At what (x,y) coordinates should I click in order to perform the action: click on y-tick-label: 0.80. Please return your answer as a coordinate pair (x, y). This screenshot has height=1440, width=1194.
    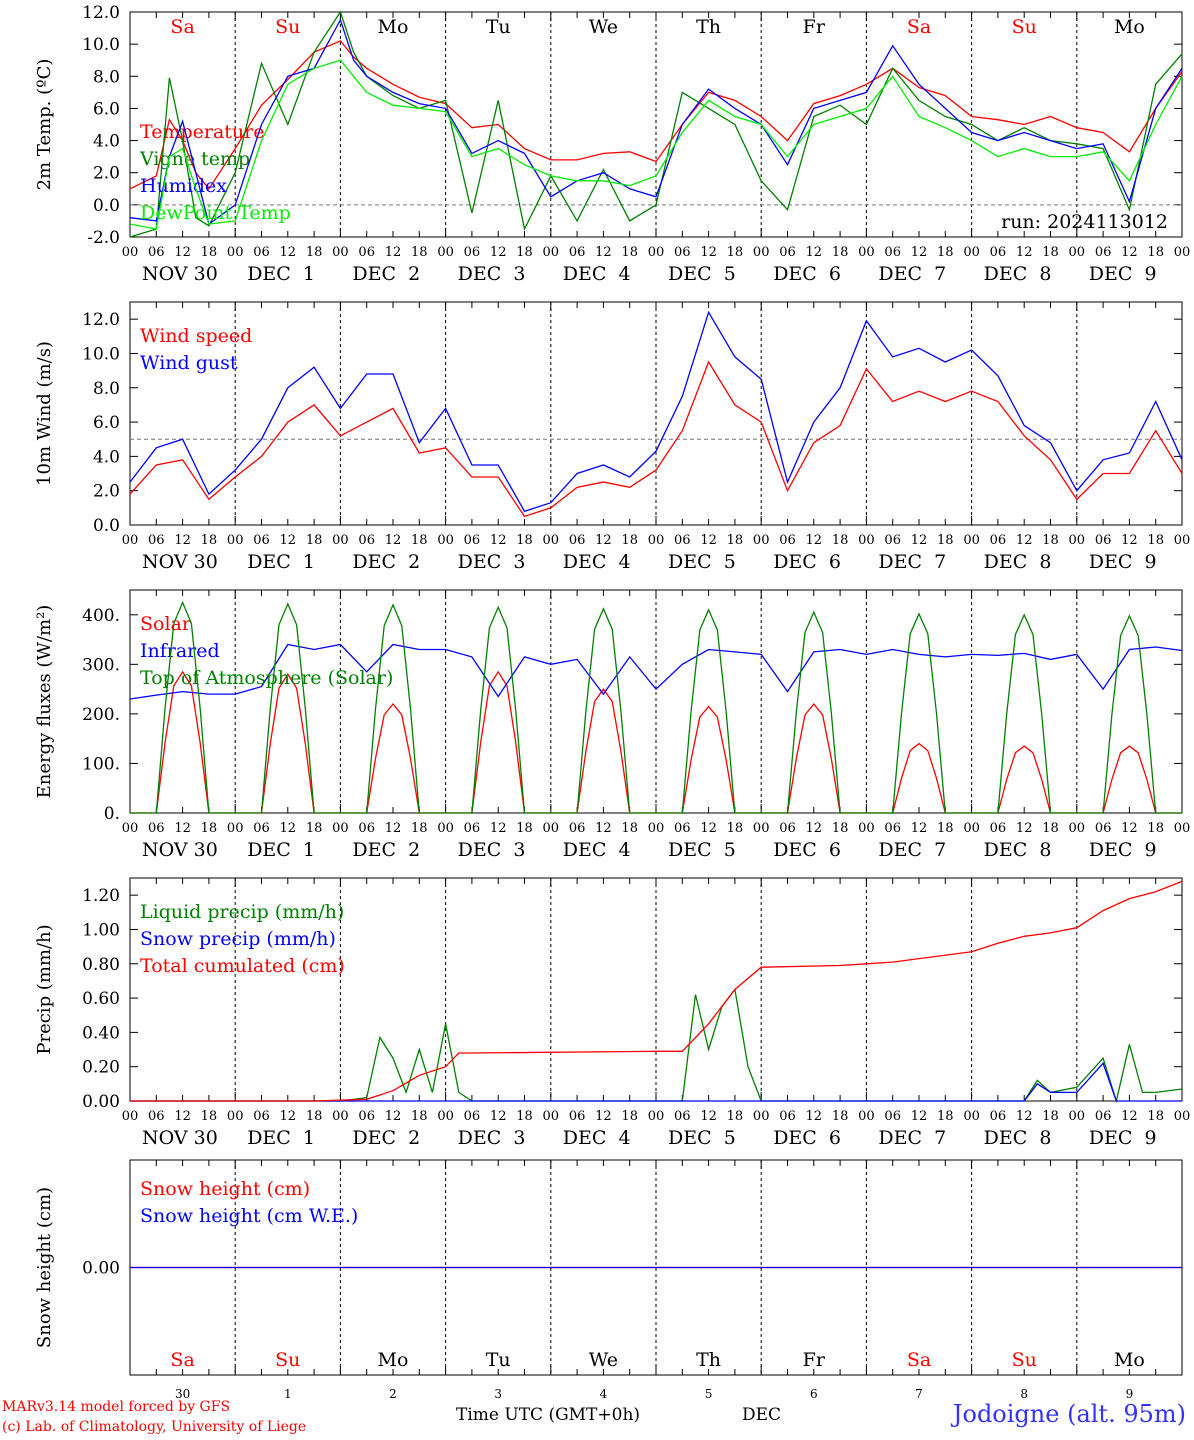
    Looking at the image, I should click on (101, 965).